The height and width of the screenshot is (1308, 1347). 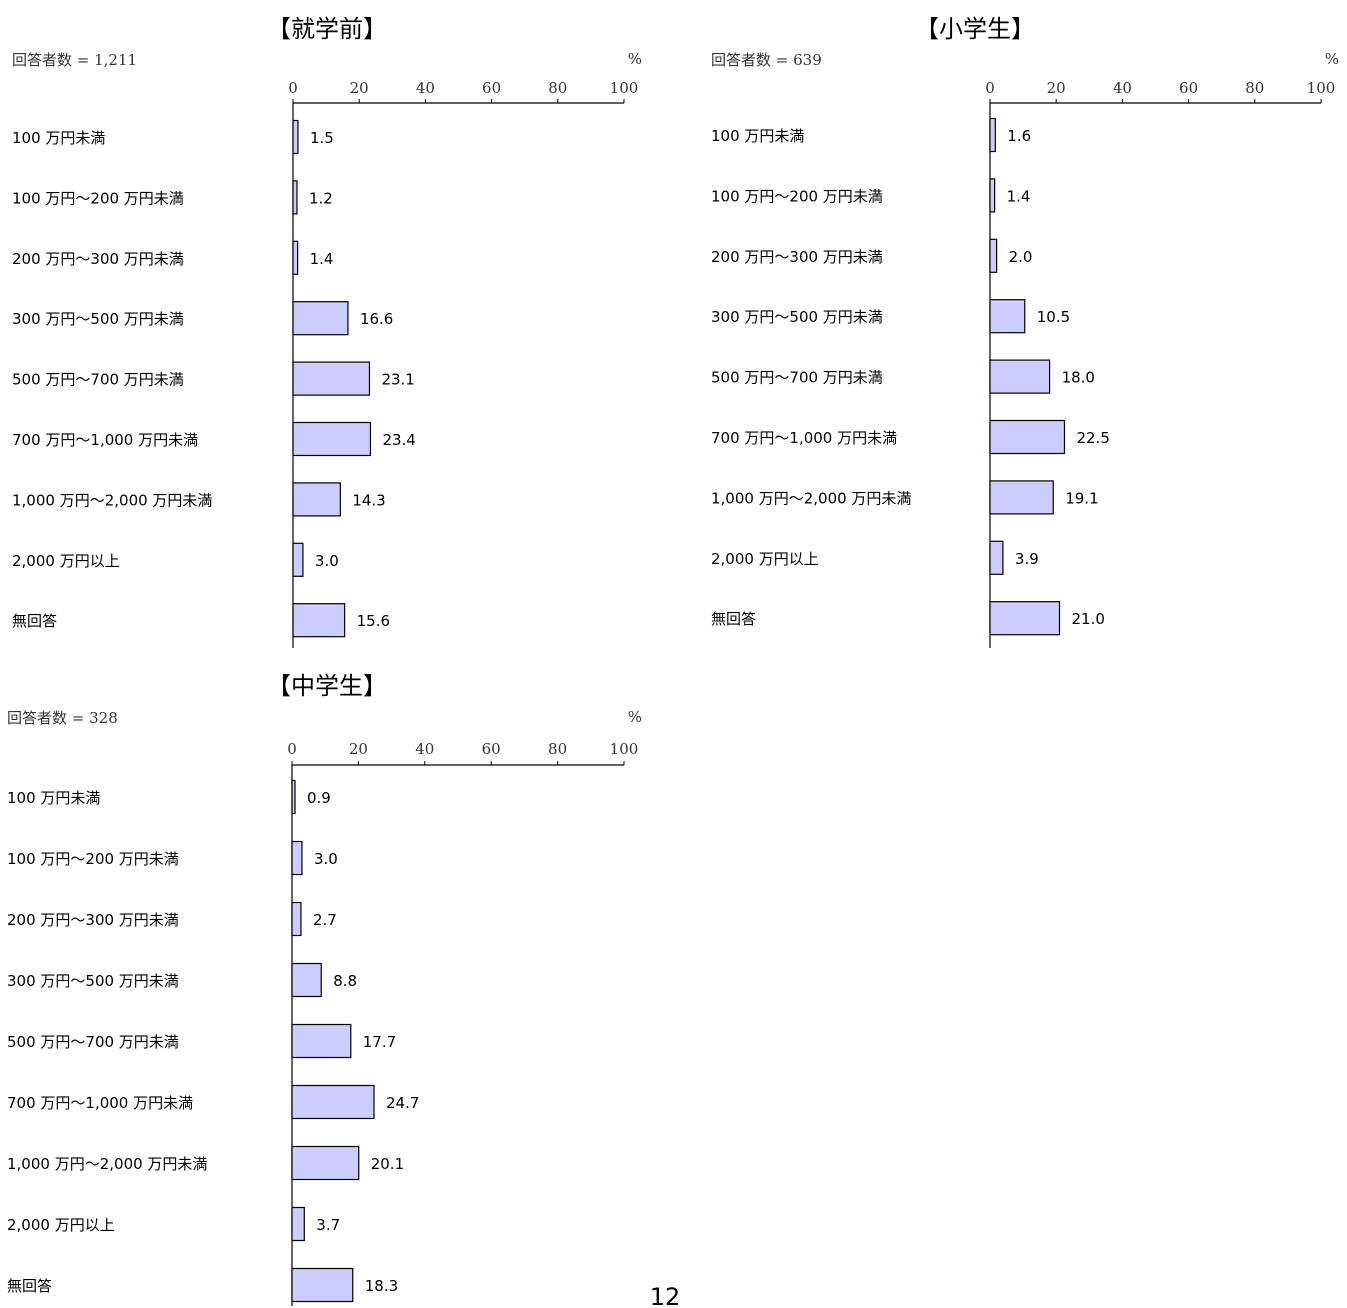 What do you see at coordinates (62, 718) in the screenshot?
I see `respondent-count: 回答者数 = 328` at bounding box center [62, 718].